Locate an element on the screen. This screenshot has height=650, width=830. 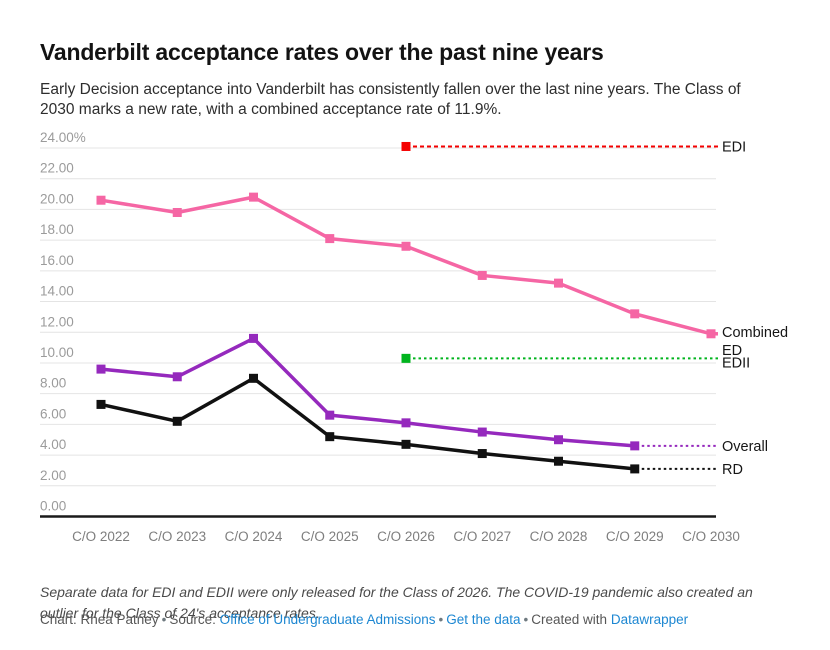
x-axis-label: C/O 2026 is located at coordinates (406, 536).